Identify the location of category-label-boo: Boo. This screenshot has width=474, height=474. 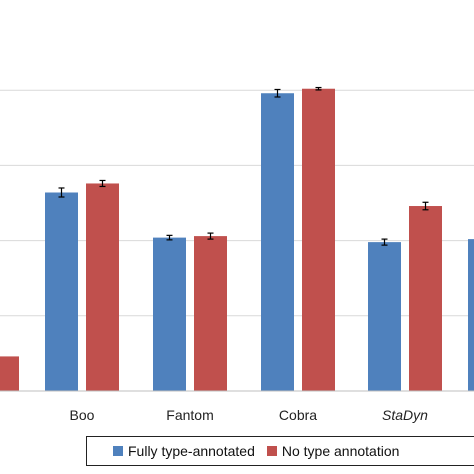
(82, 415).